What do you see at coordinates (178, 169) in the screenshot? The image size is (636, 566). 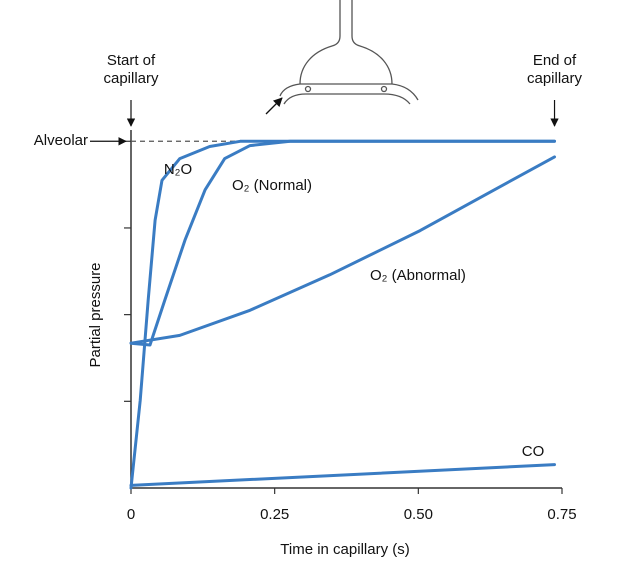 I see `series-label: N₂O` at bounding box center [178, 169].